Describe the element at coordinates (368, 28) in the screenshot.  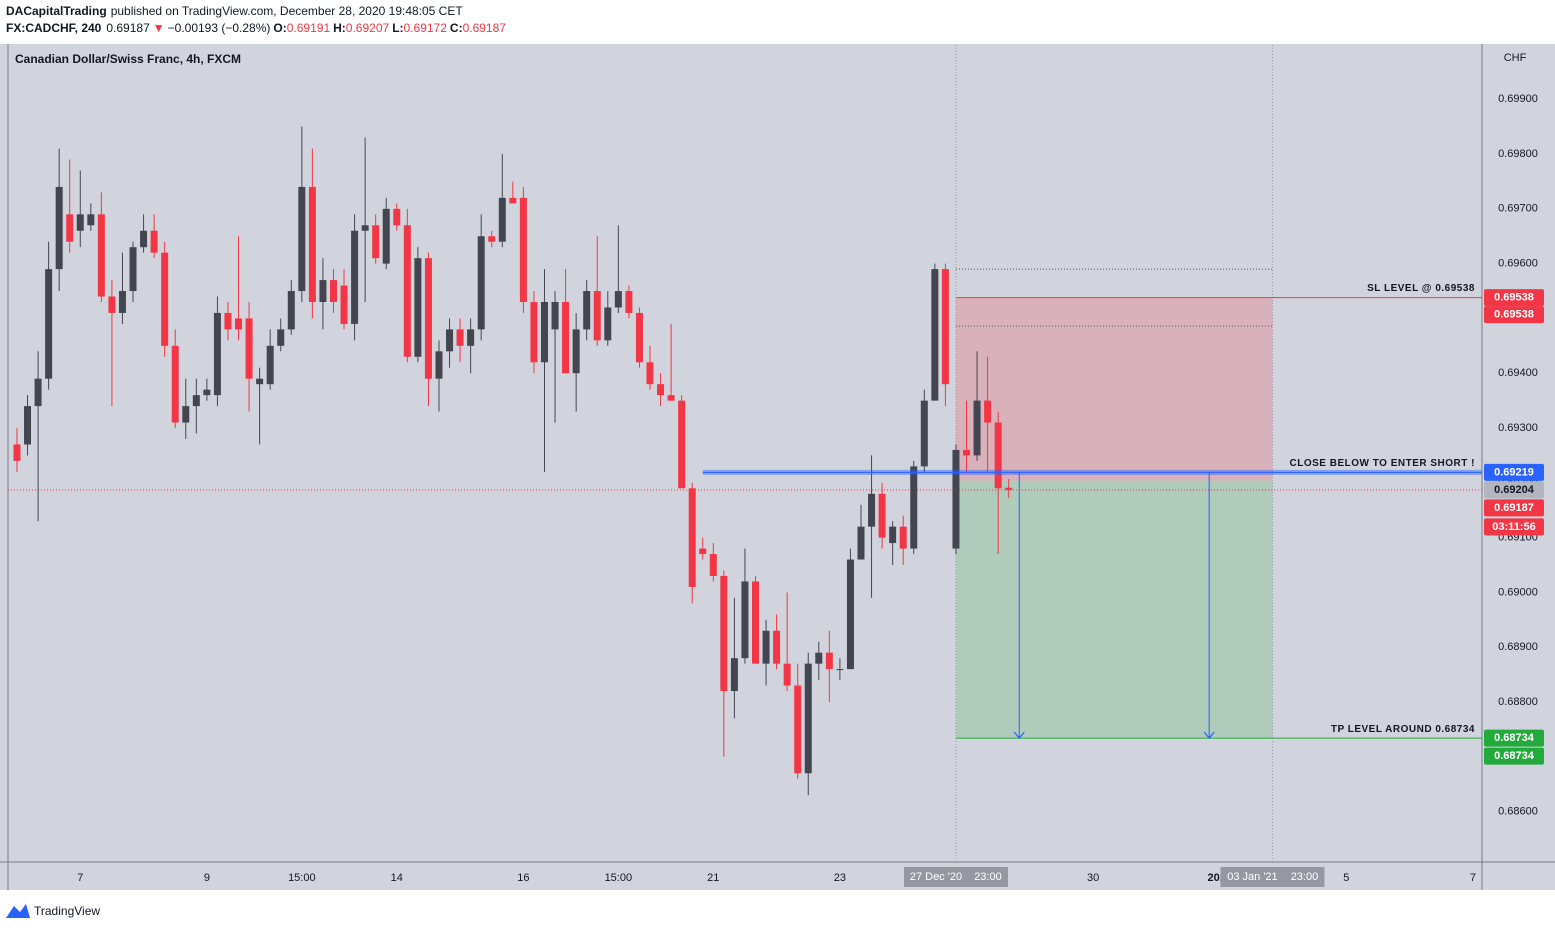
I see `ohlc-value: 0.69207` at that location.